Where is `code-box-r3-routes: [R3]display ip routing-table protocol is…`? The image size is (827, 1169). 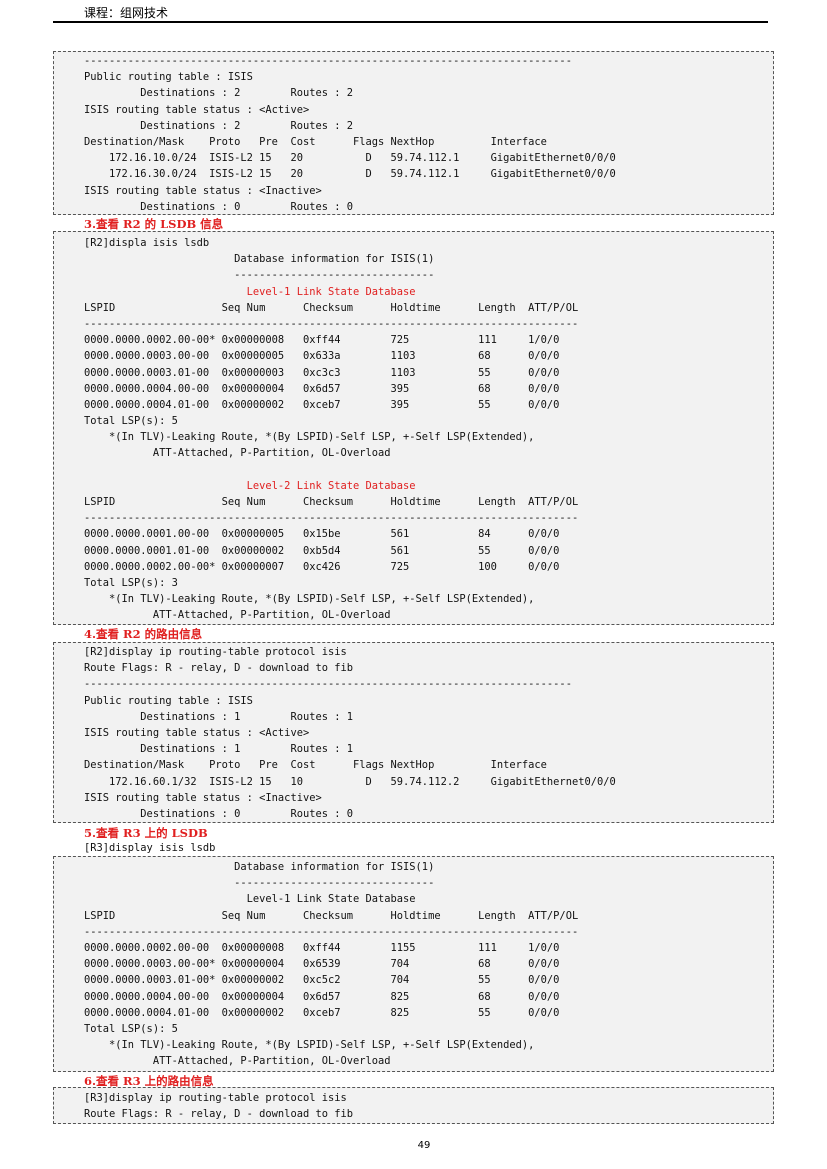 code-box-r3-routes: [R3]display ip routing-table protocol is… is located at coordinates (413, 1105).